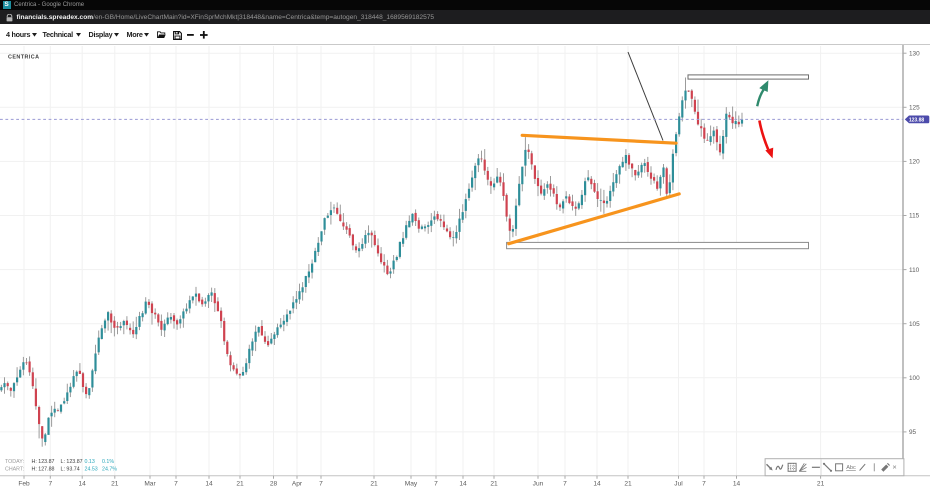 The height and width of the screenshot is (502, 930). I want to click on svg-text: 120, so click(914, 162).